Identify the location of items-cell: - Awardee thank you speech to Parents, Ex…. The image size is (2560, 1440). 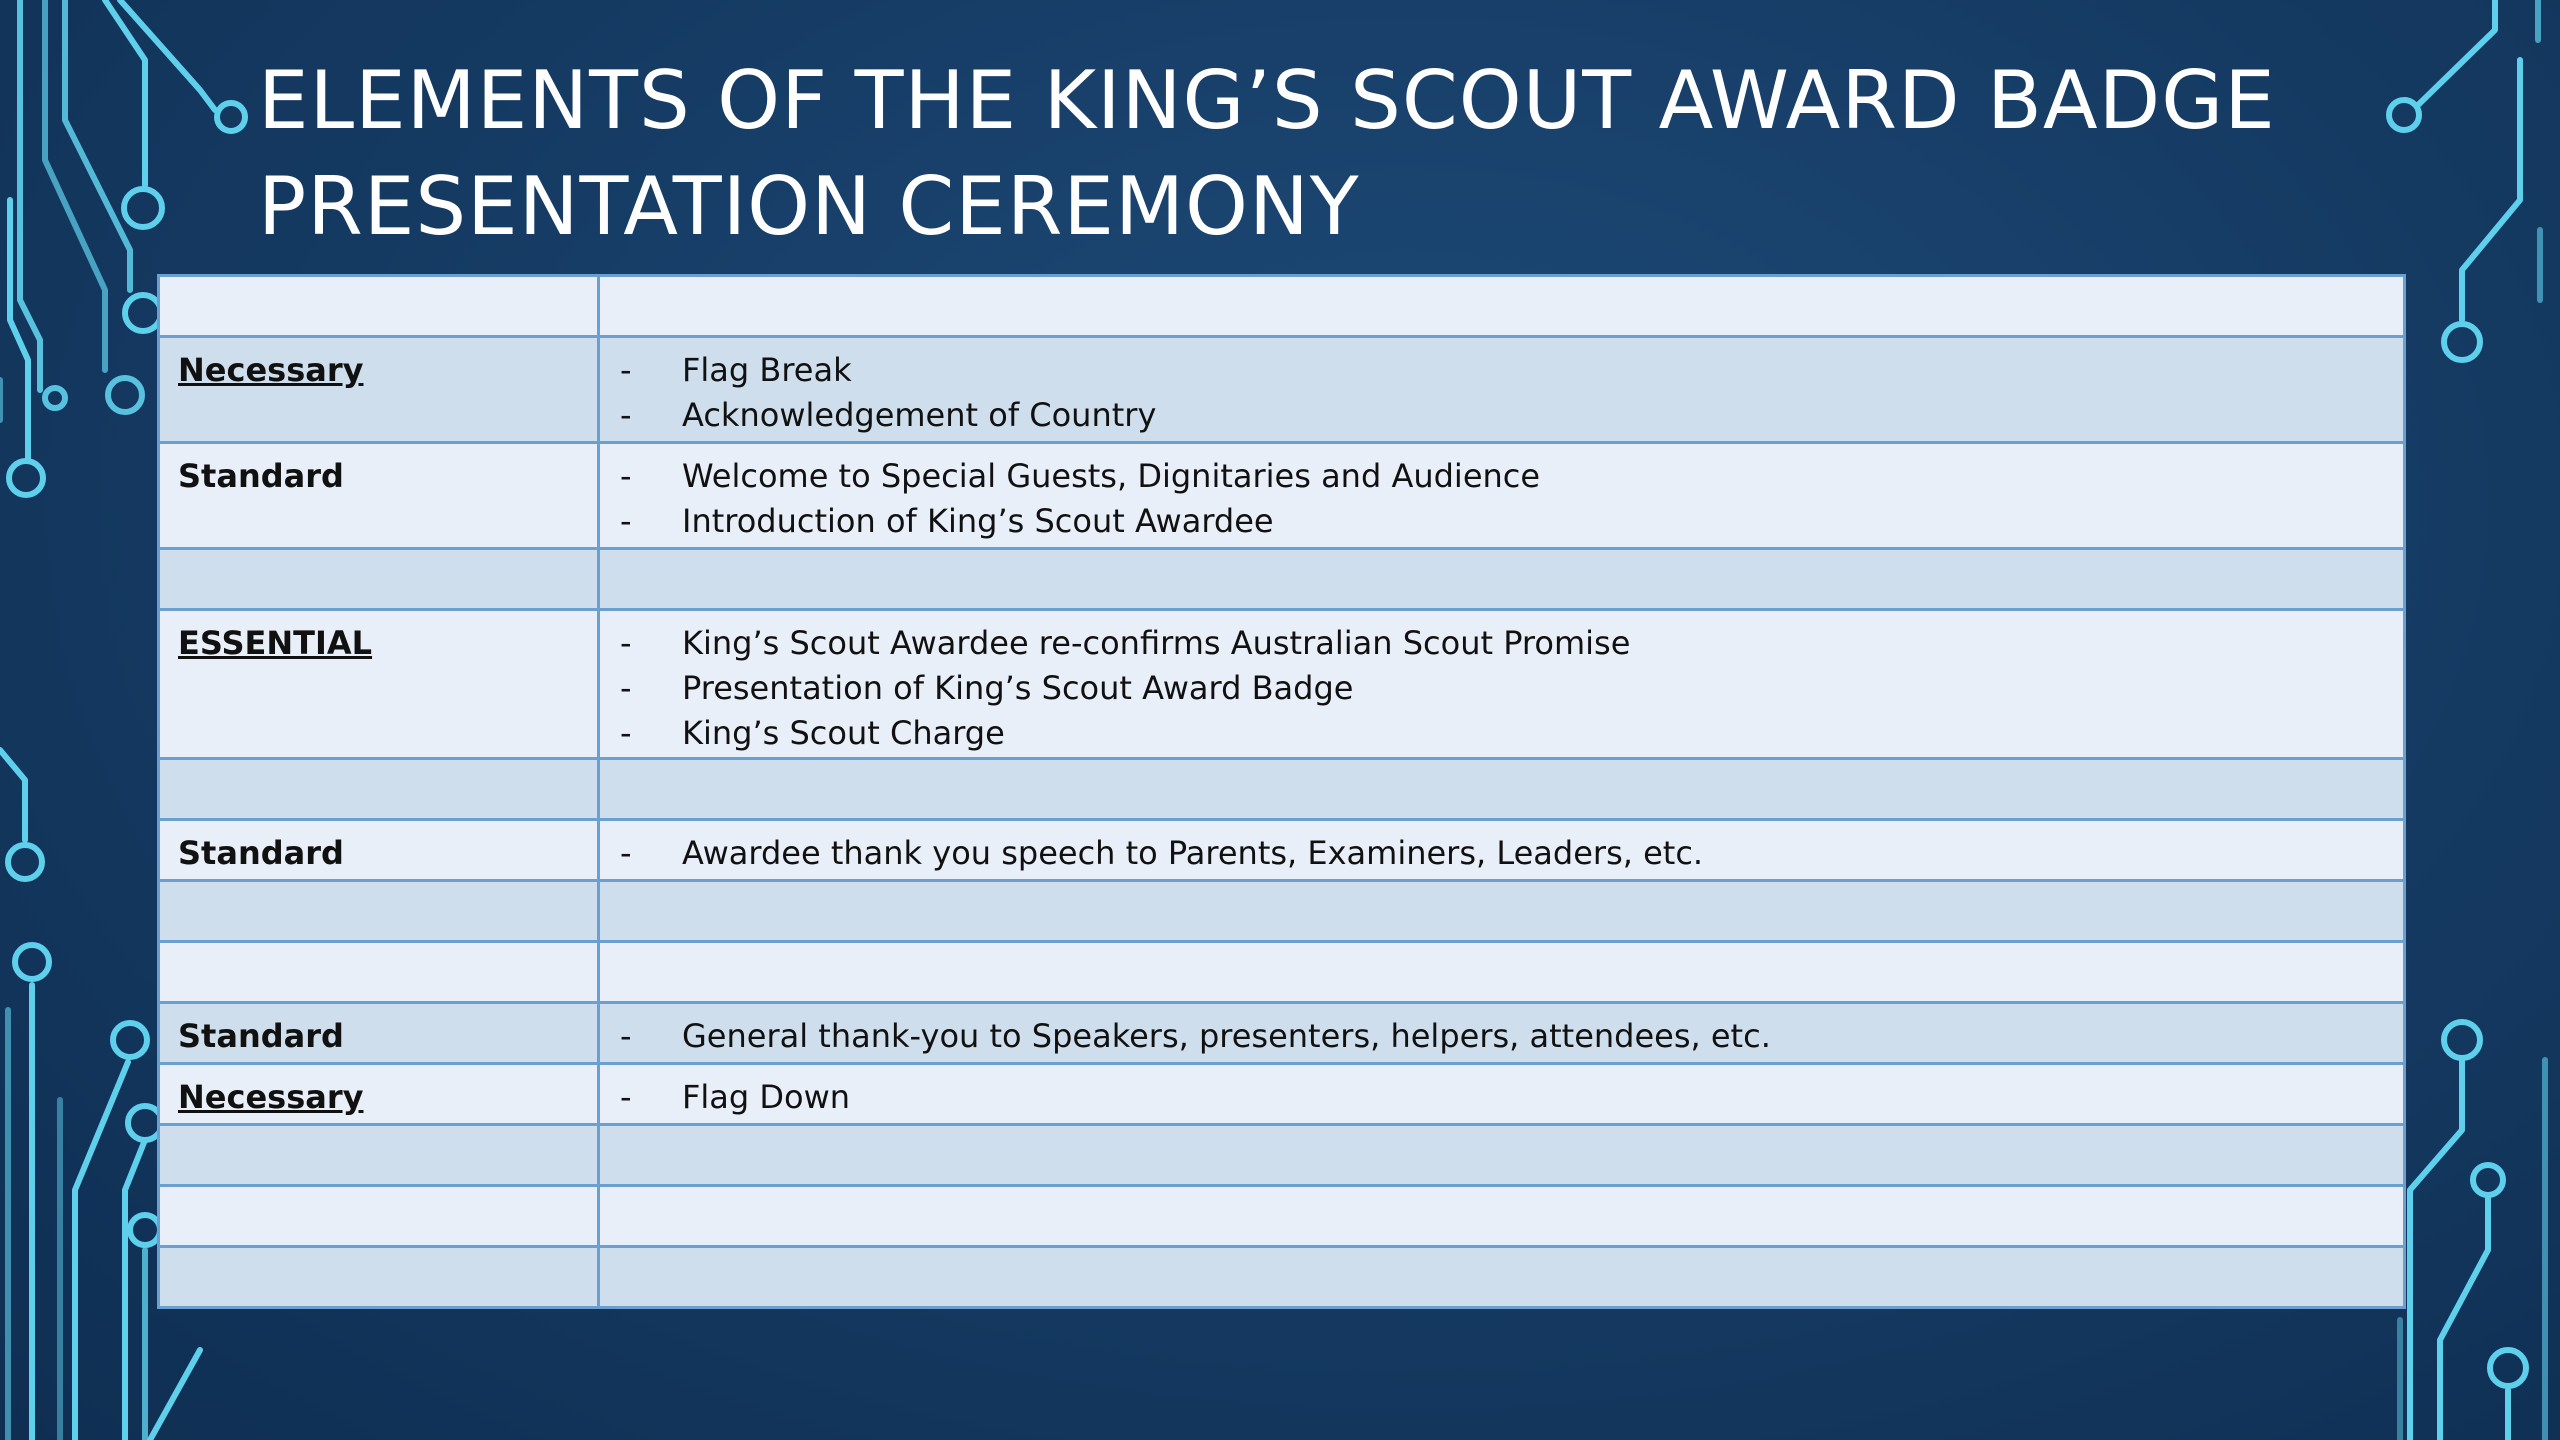
(1501, 850).